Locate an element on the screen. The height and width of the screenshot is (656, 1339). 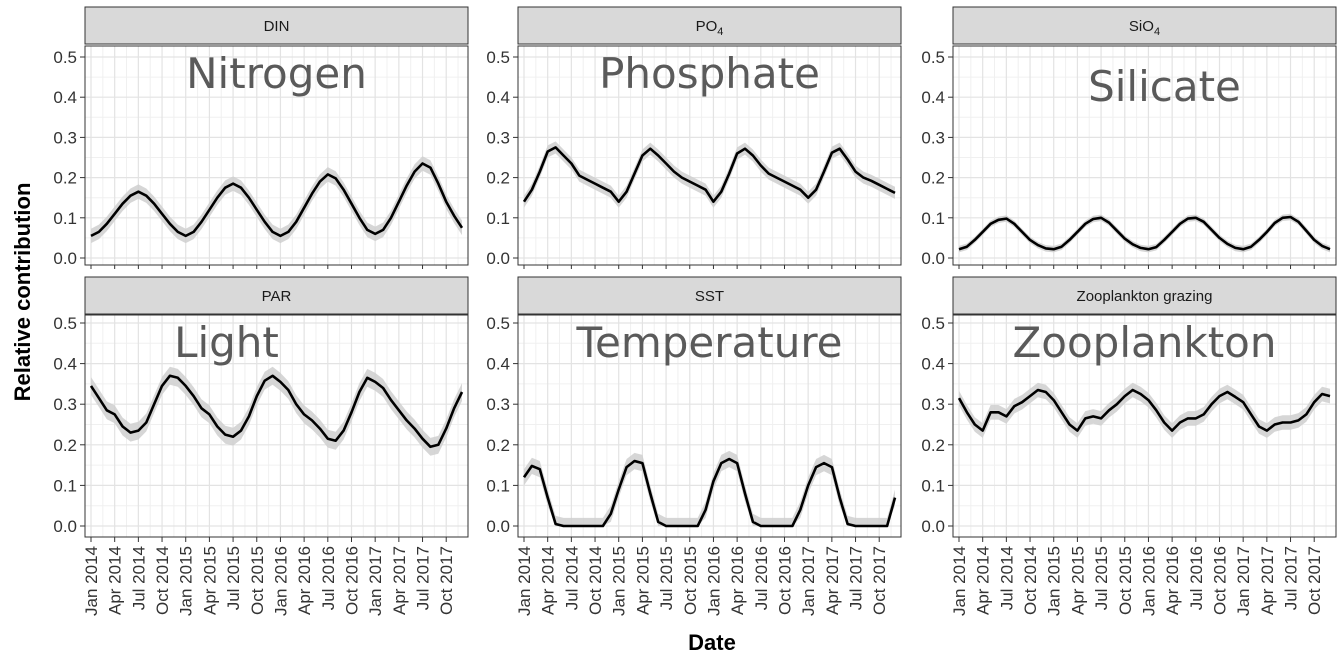
strip-label: SST is located at coordinates (709, 296).